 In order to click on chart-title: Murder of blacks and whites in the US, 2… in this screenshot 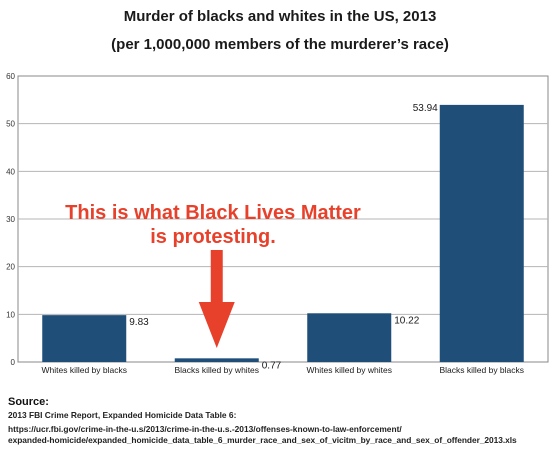, I will do `click(280, 16)`.